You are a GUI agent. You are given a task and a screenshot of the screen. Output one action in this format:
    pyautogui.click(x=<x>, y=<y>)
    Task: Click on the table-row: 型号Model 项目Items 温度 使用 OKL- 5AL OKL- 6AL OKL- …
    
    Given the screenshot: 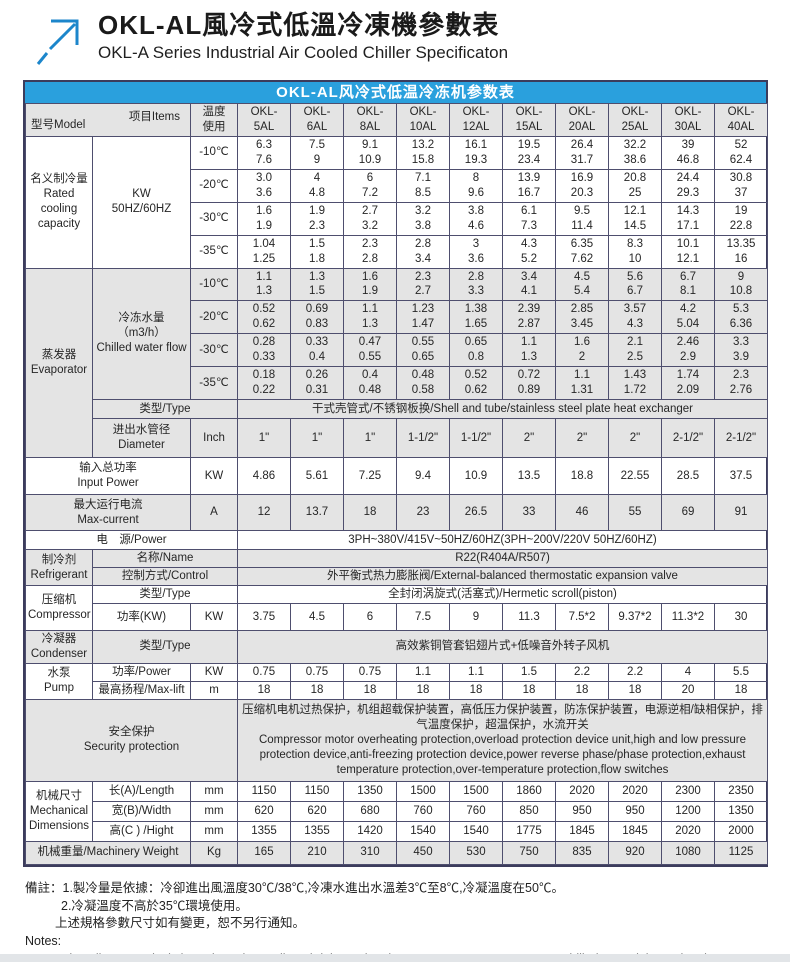 What is the action you would take?
    pyautogui.click(x=396, y=120)
    